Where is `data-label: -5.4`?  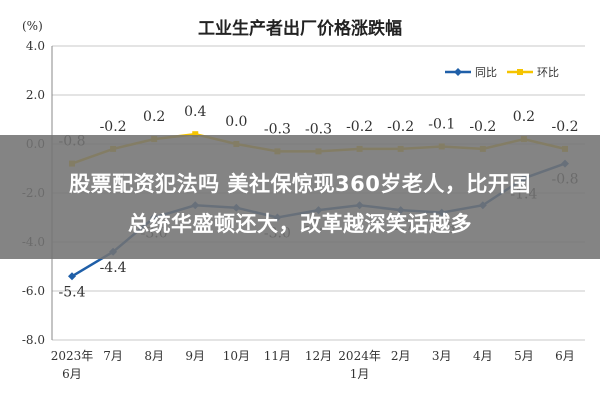 data-label: -5.4 is located at coordinates (72, 292).